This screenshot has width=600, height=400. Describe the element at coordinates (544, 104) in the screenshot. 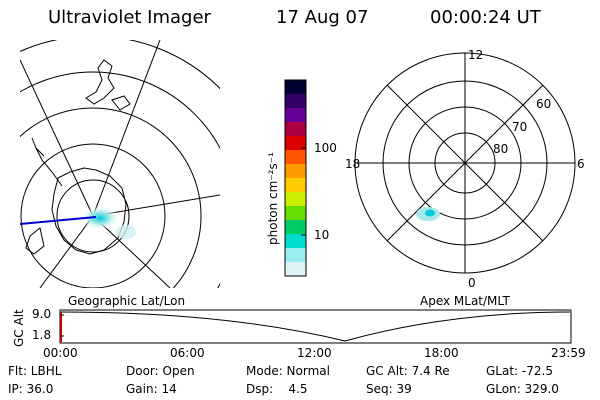

I see `mlat-label-60: 60` at that location.